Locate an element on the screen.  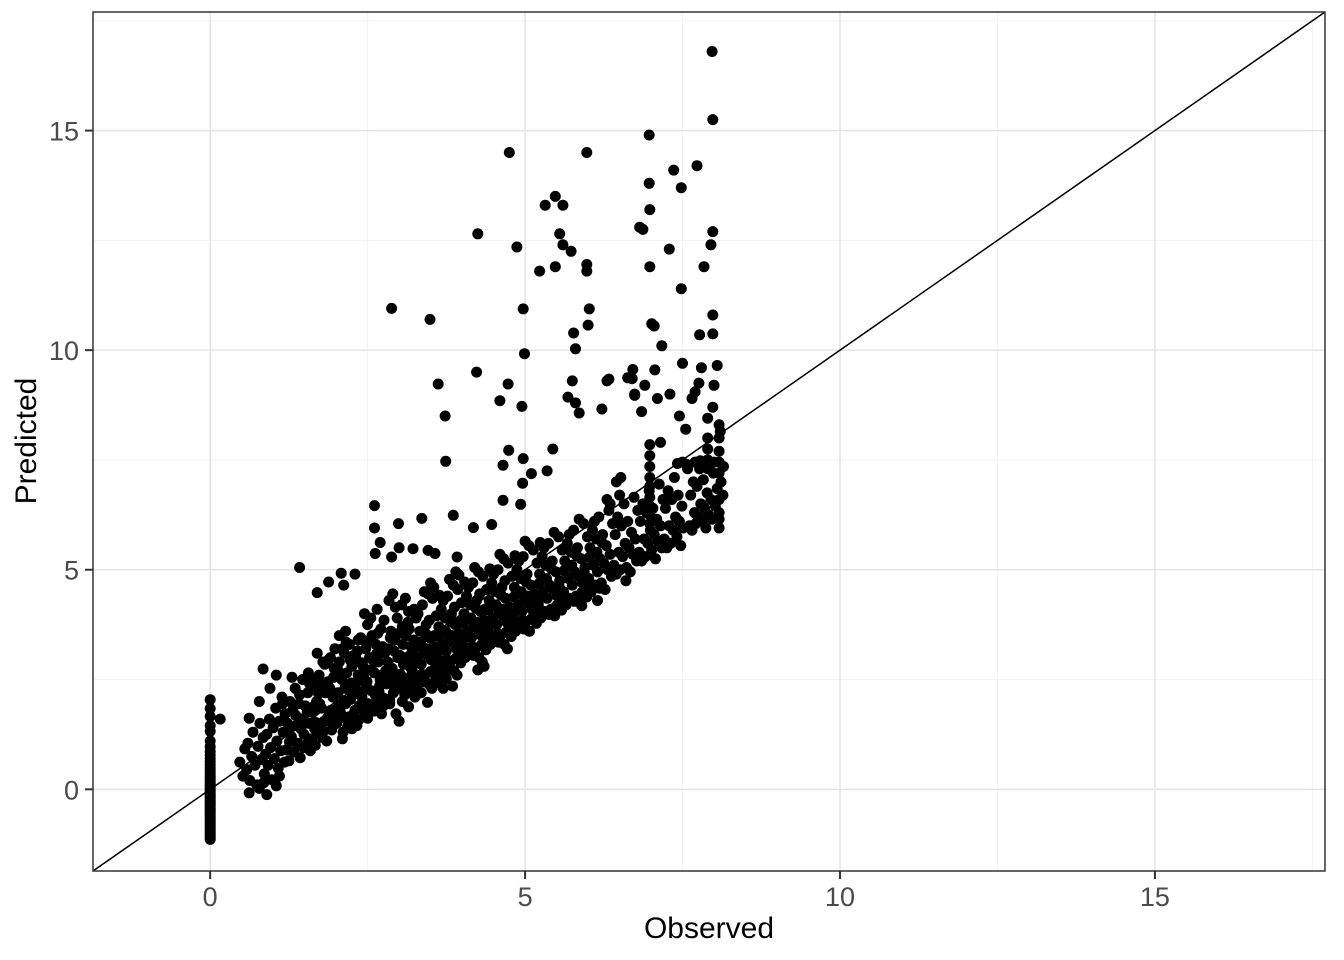
y-tick-label: 15 is located at coordinates (64, 132).